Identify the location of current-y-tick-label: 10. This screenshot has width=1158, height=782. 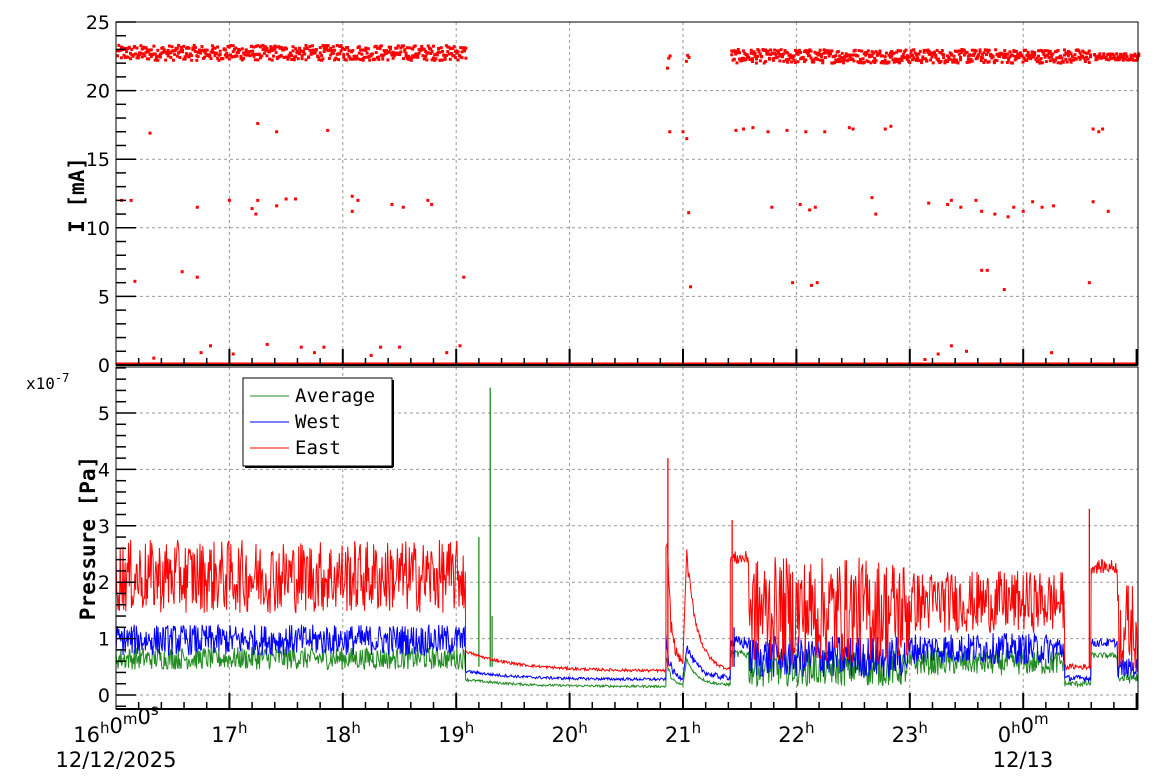
(98, 229).